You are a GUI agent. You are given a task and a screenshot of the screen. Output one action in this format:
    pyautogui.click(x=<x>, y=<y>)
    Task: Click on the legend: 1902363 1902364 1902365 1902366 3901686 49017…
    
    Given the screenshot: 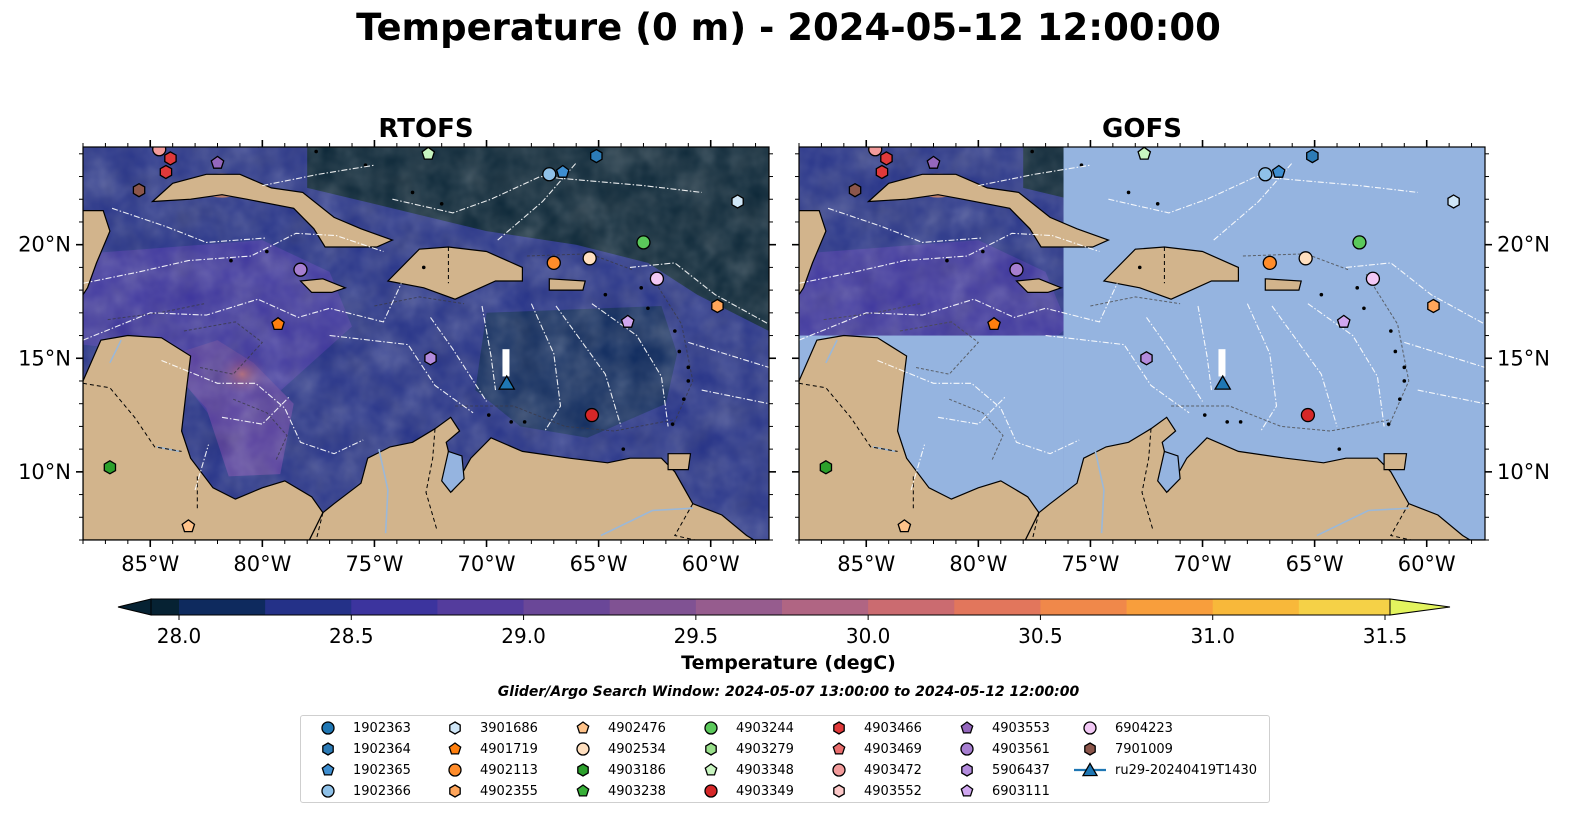 What is the action you would take?
    pyautogui.click(x=785, y=759)
    